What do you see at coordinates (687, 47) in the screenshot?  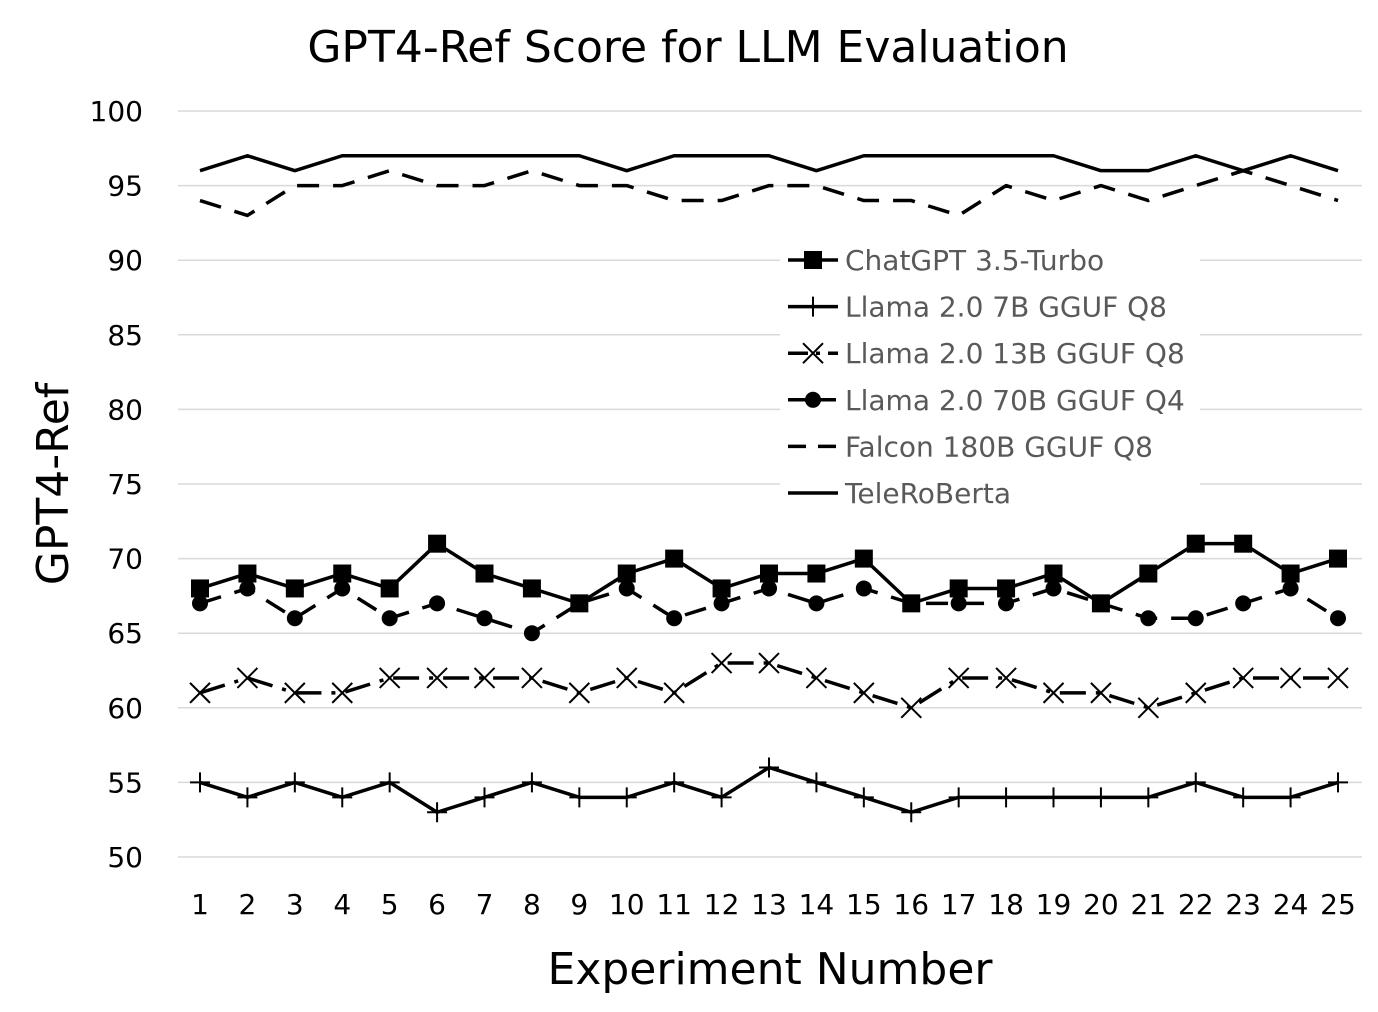 I see `chart-title: GPT4-Ref Score for LLM Evaluation` at bounding box center [687, 47].